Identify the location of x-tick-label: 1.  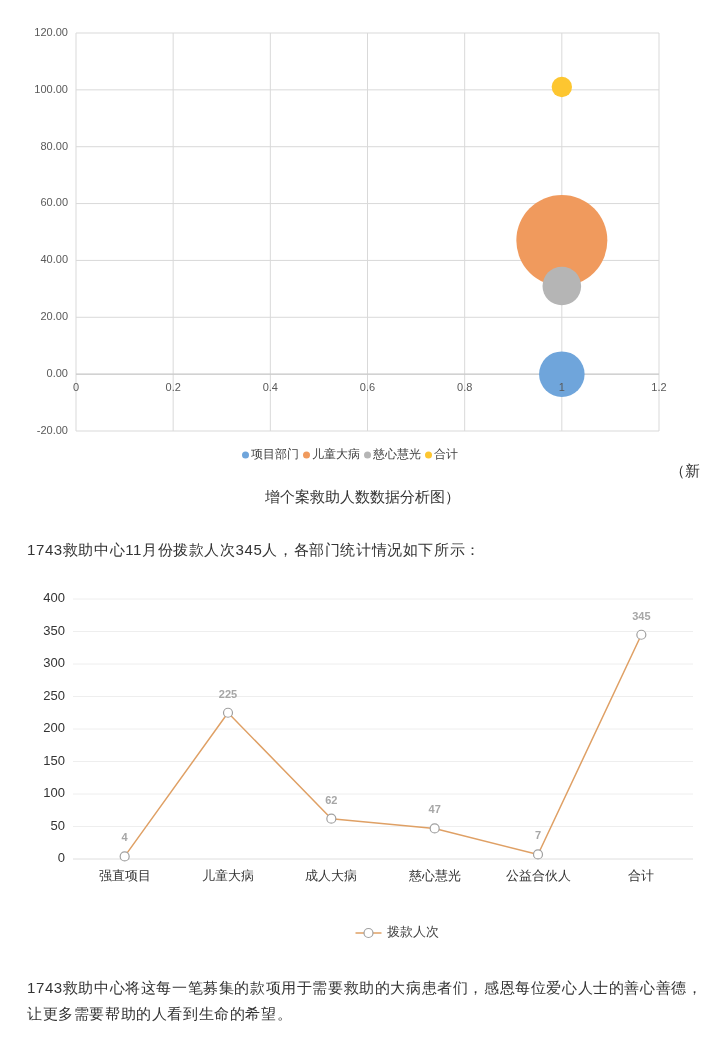
(561, 387).